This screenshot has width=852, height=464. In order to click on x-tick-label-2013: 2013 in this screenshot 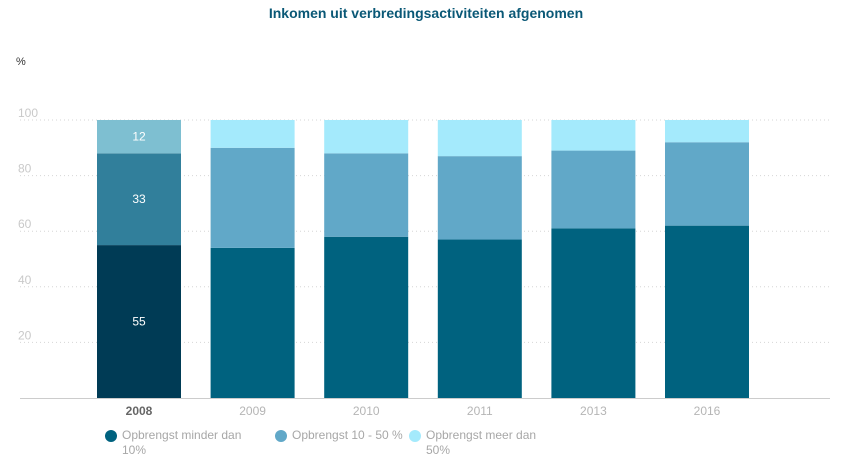, I will do `click(593, 411)`.